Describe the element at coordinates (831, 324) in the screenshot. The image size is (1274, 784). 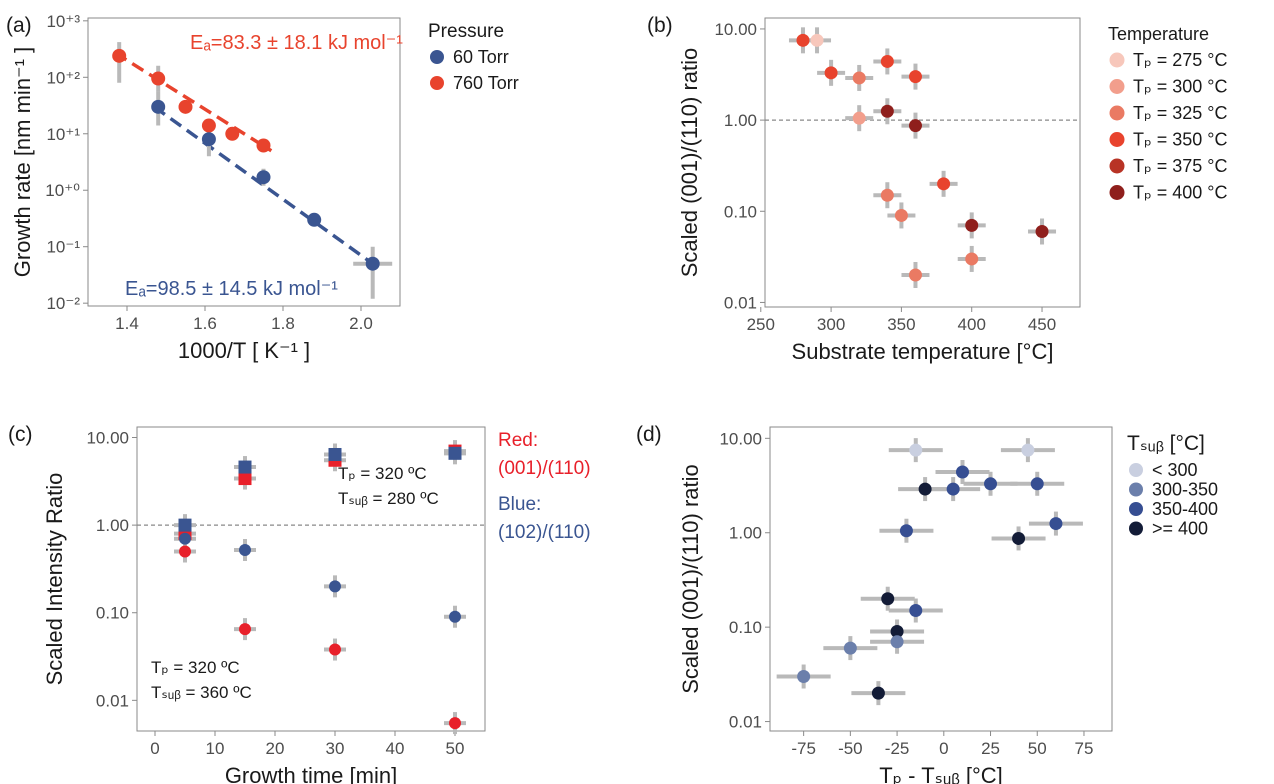
I see `x-tick-label: 300` at that location.